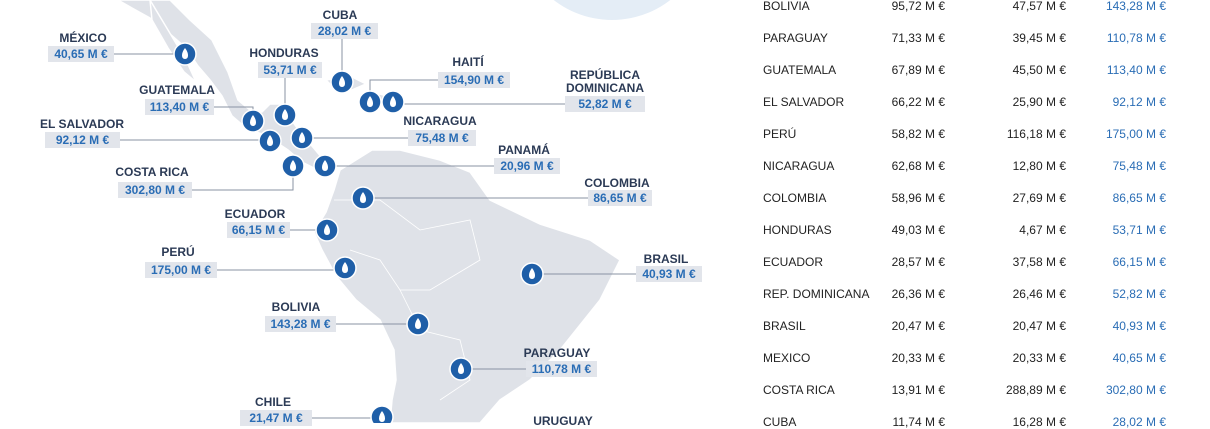  Describe the element at coordinates (918, 166) in the screenshot. I see `row-value: 62,68 M €` at that location.